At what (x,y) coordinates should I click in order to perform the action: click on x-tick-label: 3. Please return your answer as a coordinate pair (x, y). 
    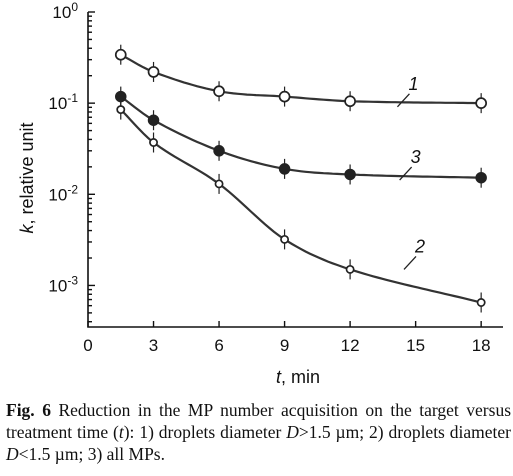
    Looking at the image, I should click on (153, 345).